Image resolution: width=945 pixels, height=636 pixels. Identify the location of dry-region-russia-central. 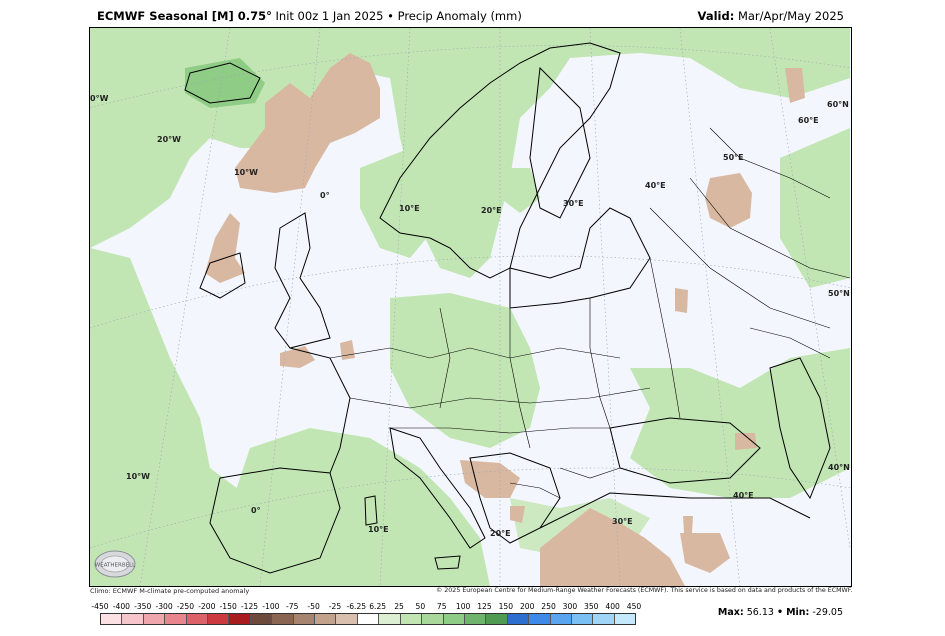
(728, 200).